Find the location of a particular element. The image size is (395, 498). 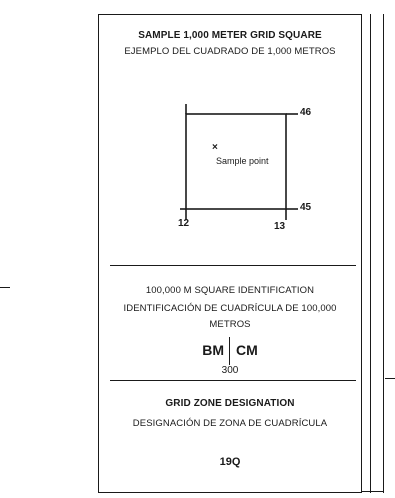

grid-zone-title: GRID ZONE DESIGNATION is located at coordinates (230, 403).